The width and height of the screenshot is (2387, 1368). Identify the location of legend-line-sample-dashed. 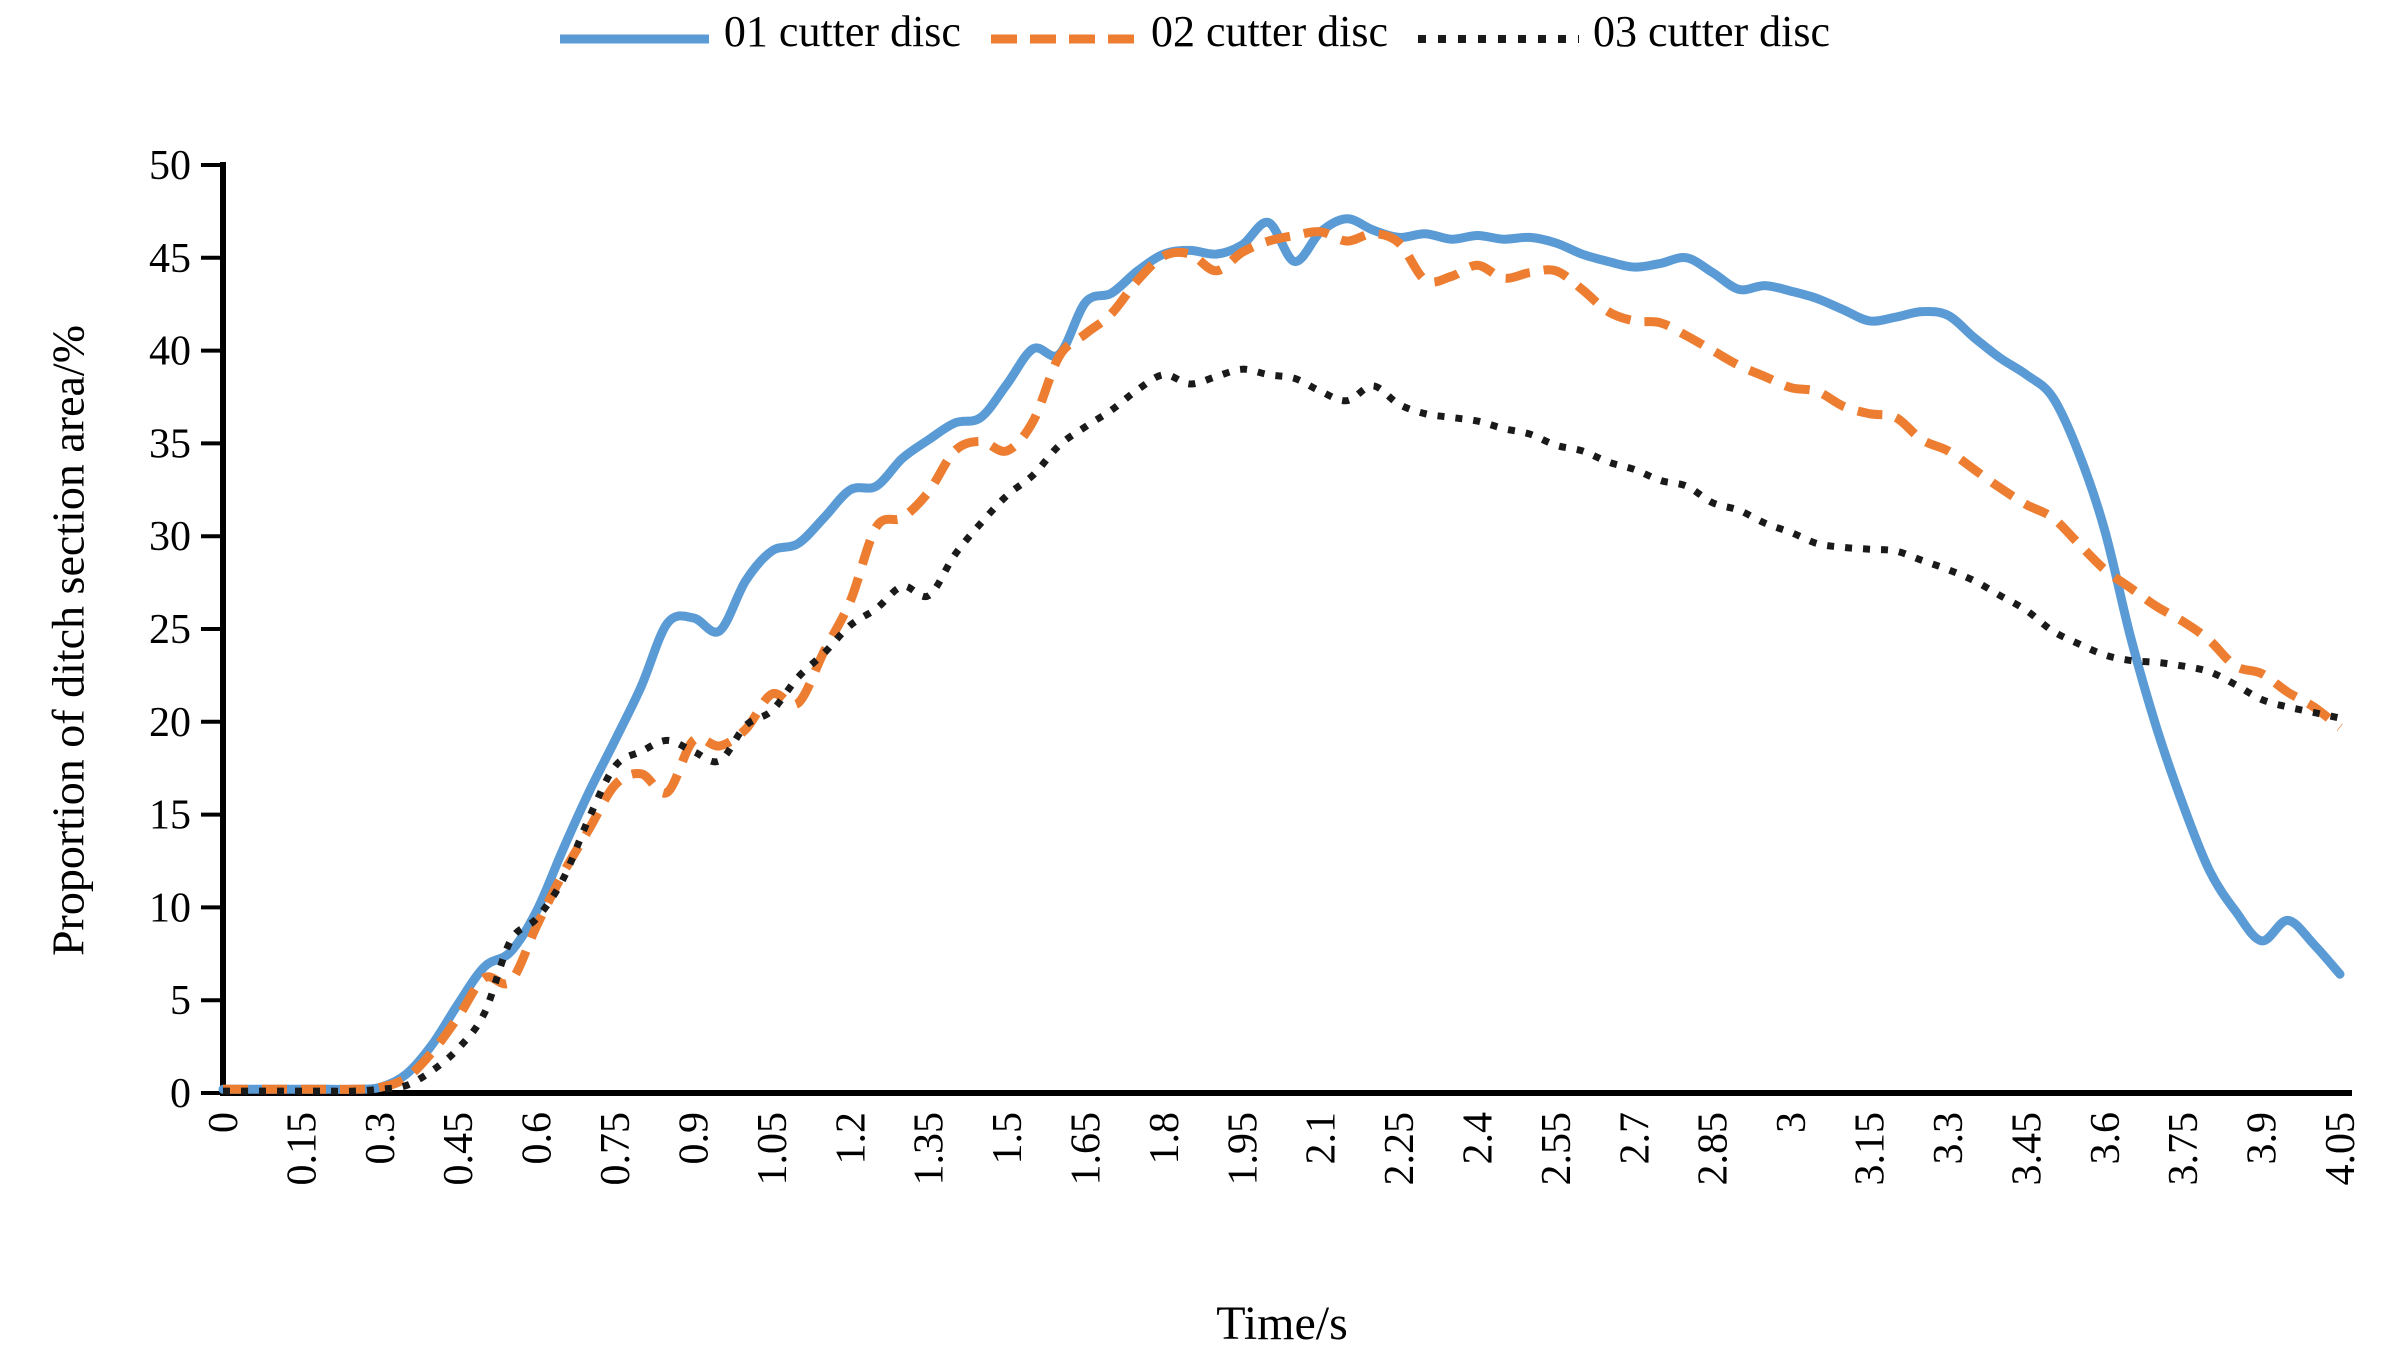
(1064, 31).